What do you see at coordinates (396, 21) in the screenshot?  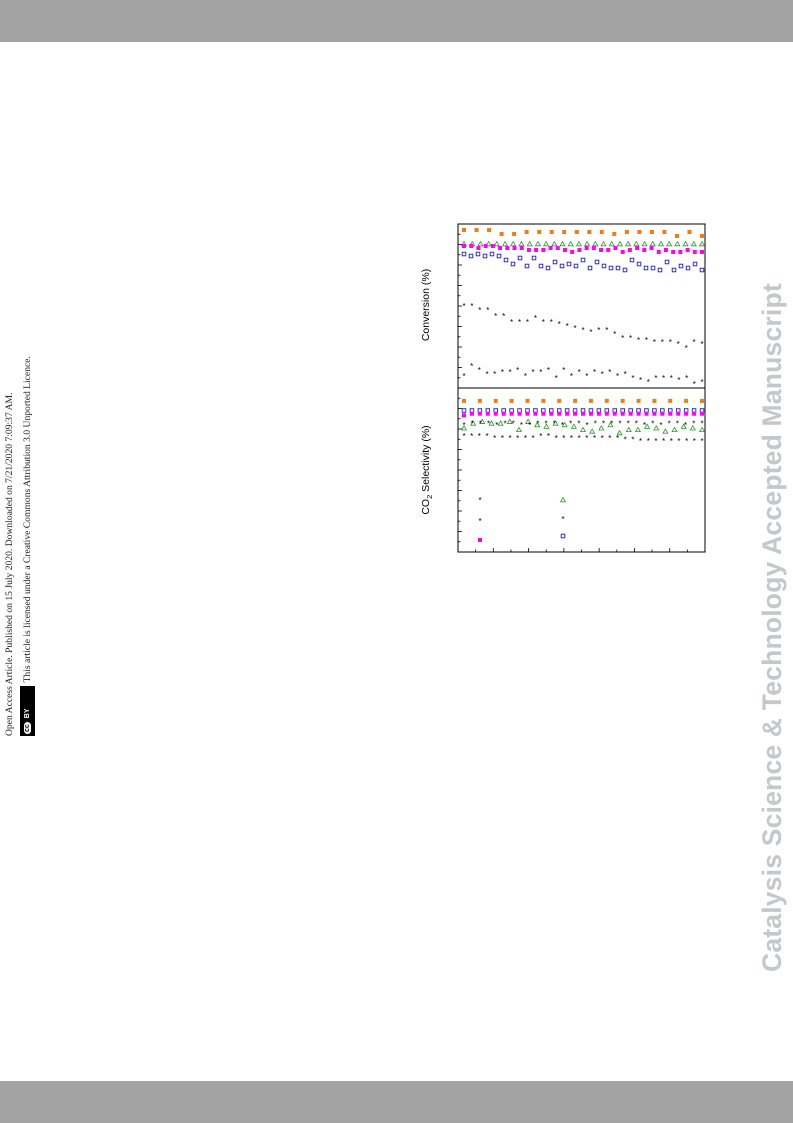 I see `header-bar` at bounding box center [396, 21].